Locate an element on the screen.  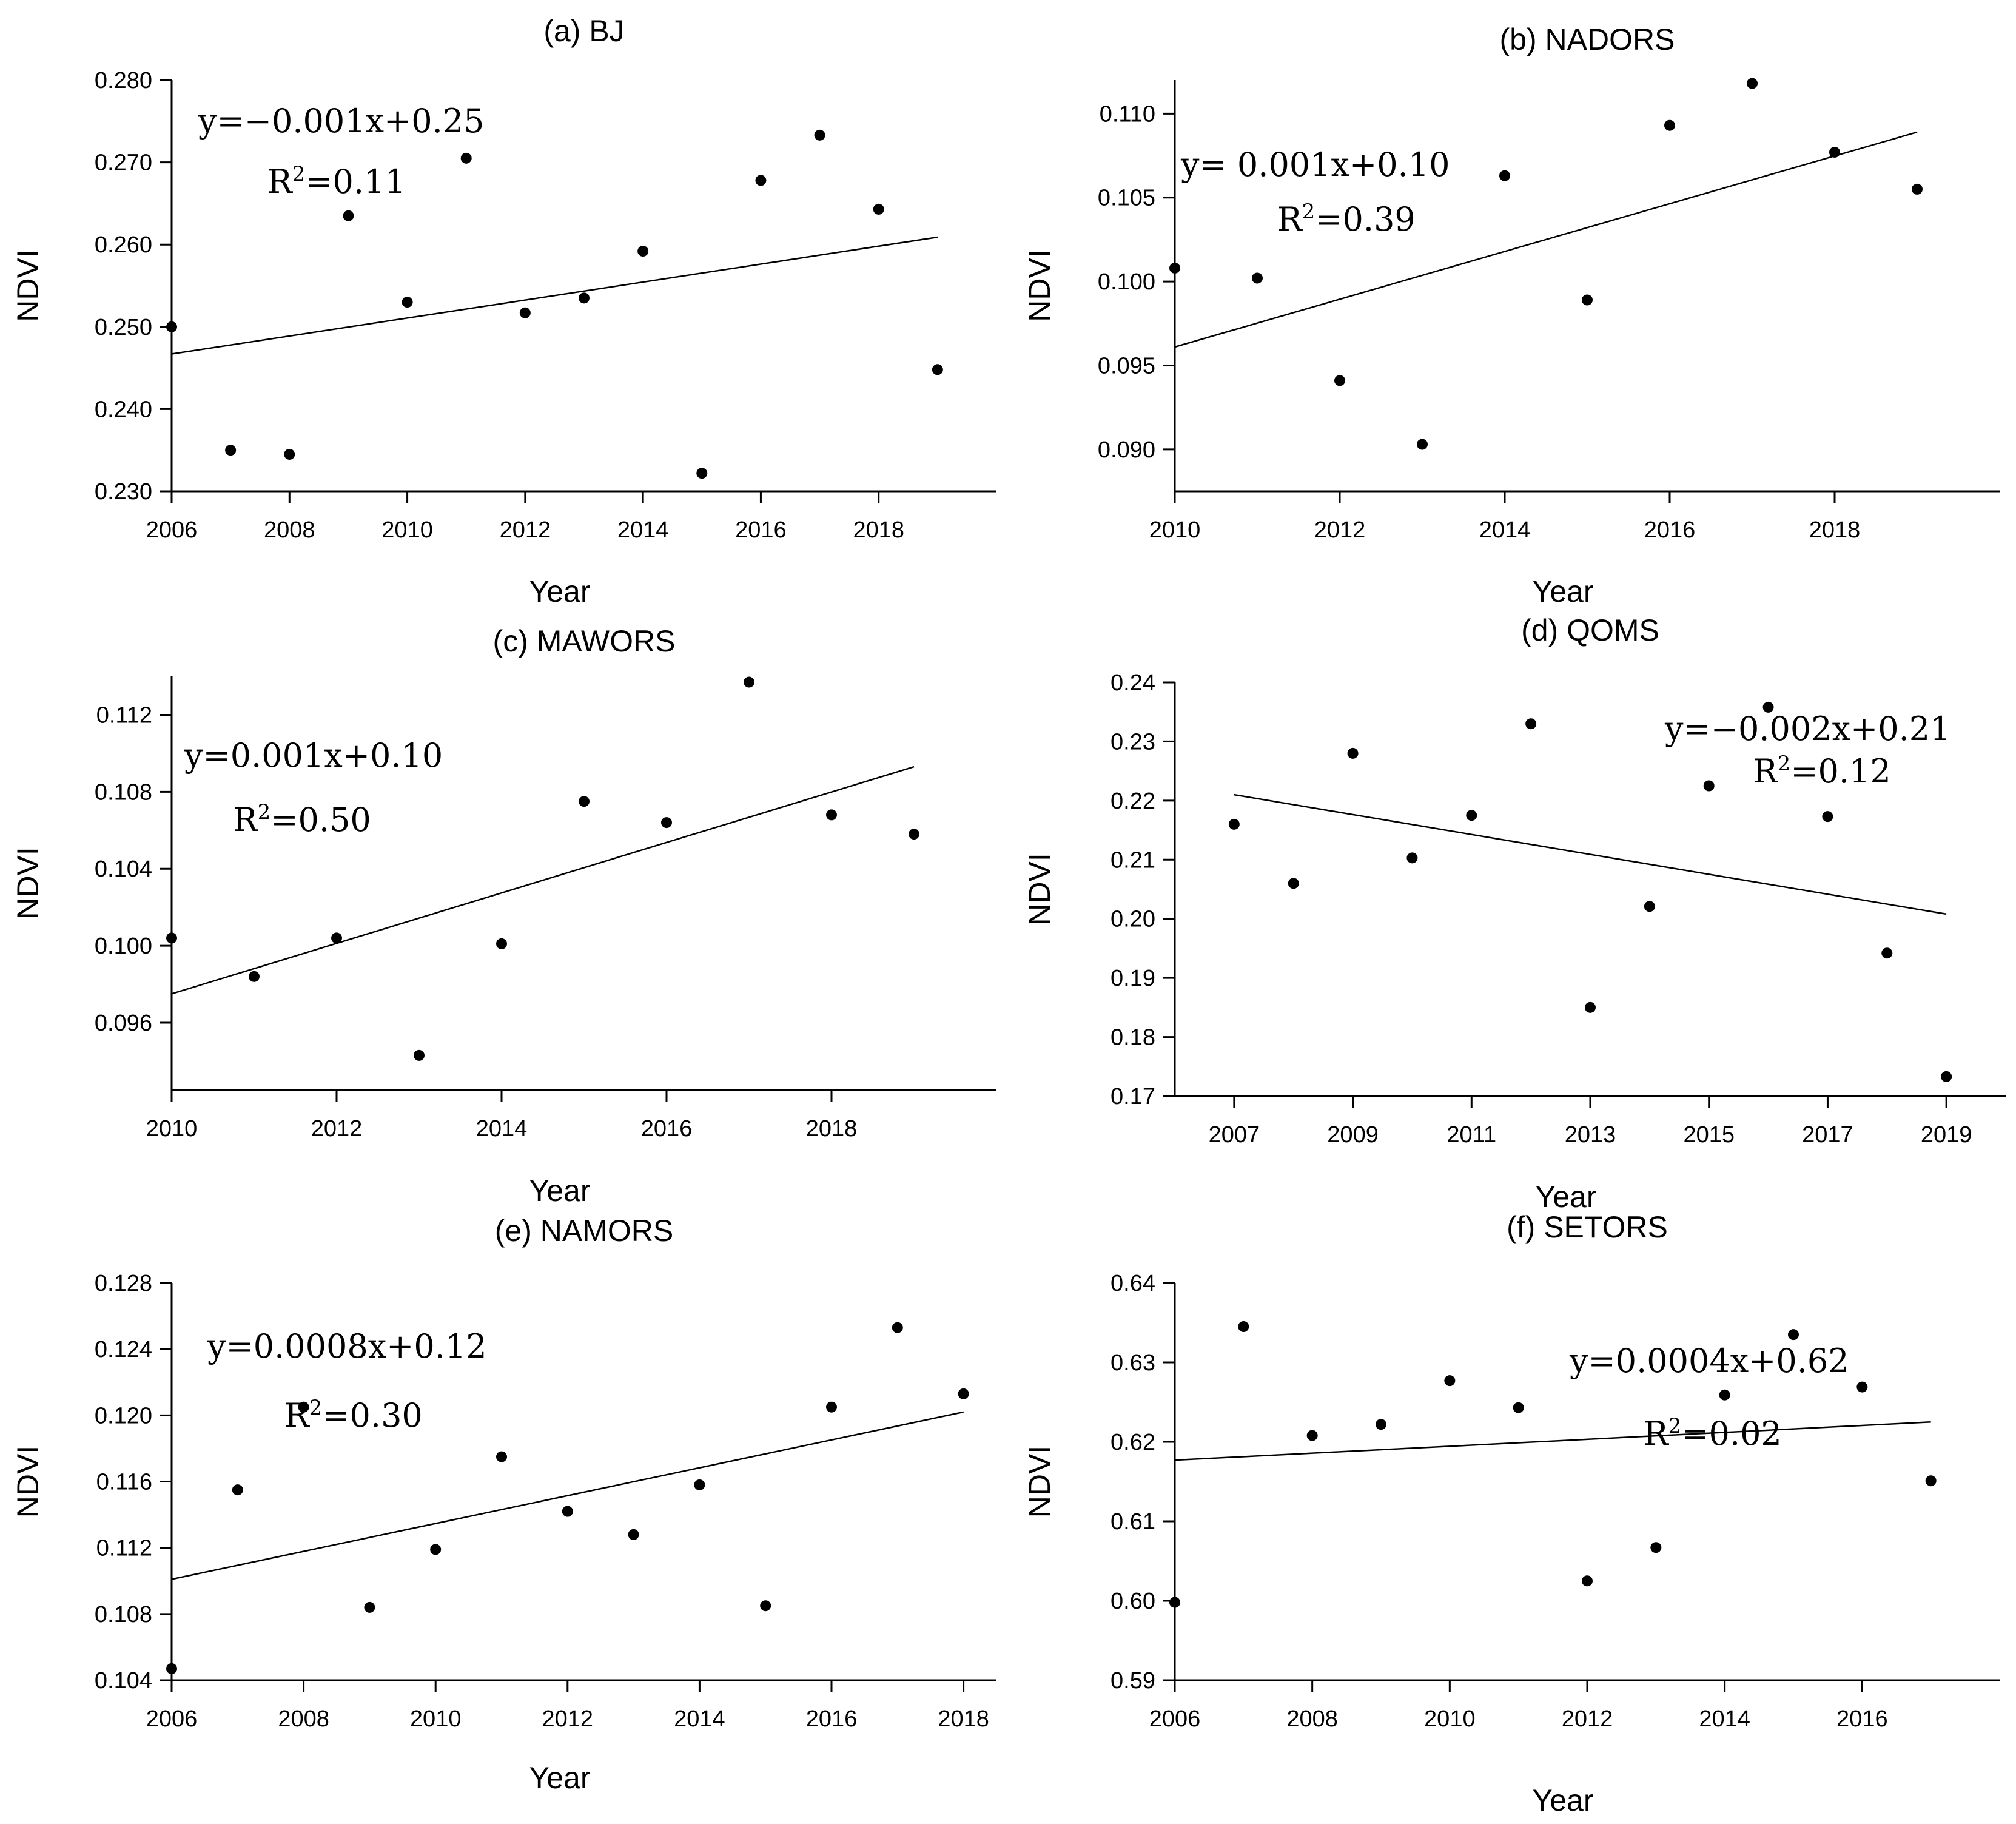
y-tick-label: 0.61 is located at coordinates (1132, 1522).